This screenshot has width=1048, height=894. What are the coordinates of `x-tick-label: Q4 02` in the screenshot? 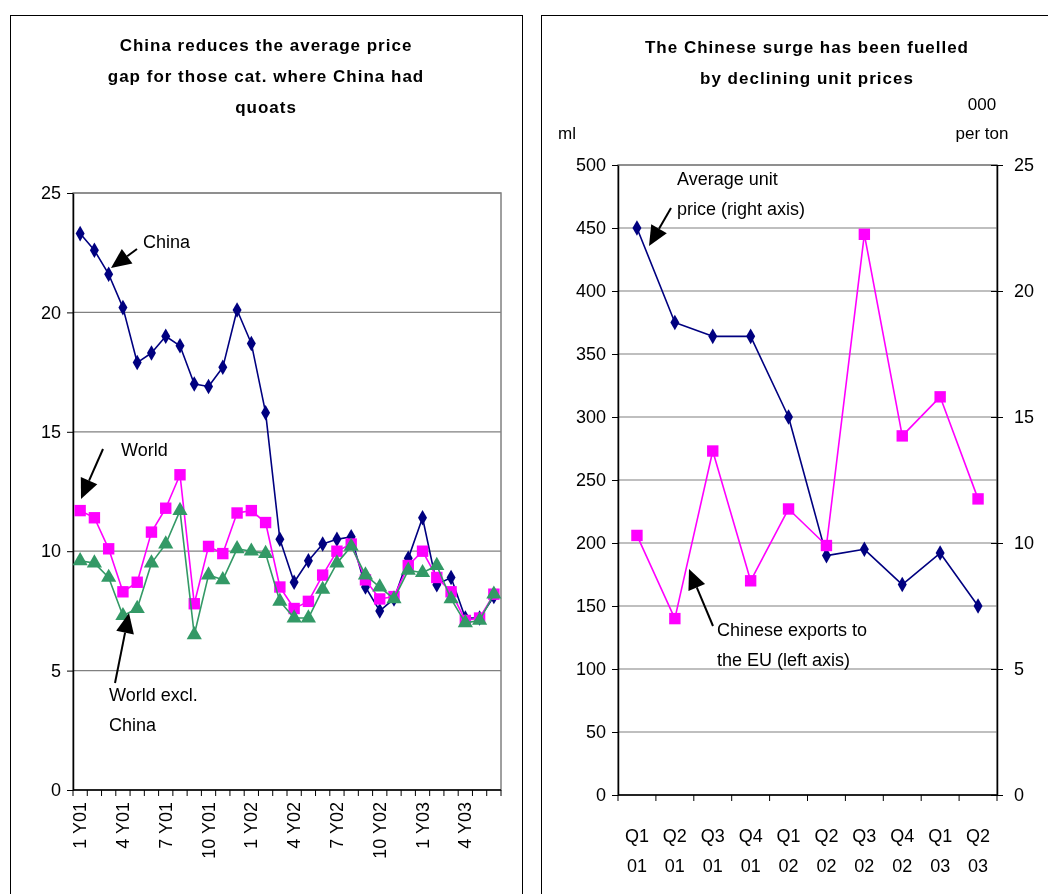 It's located at (902, 851).